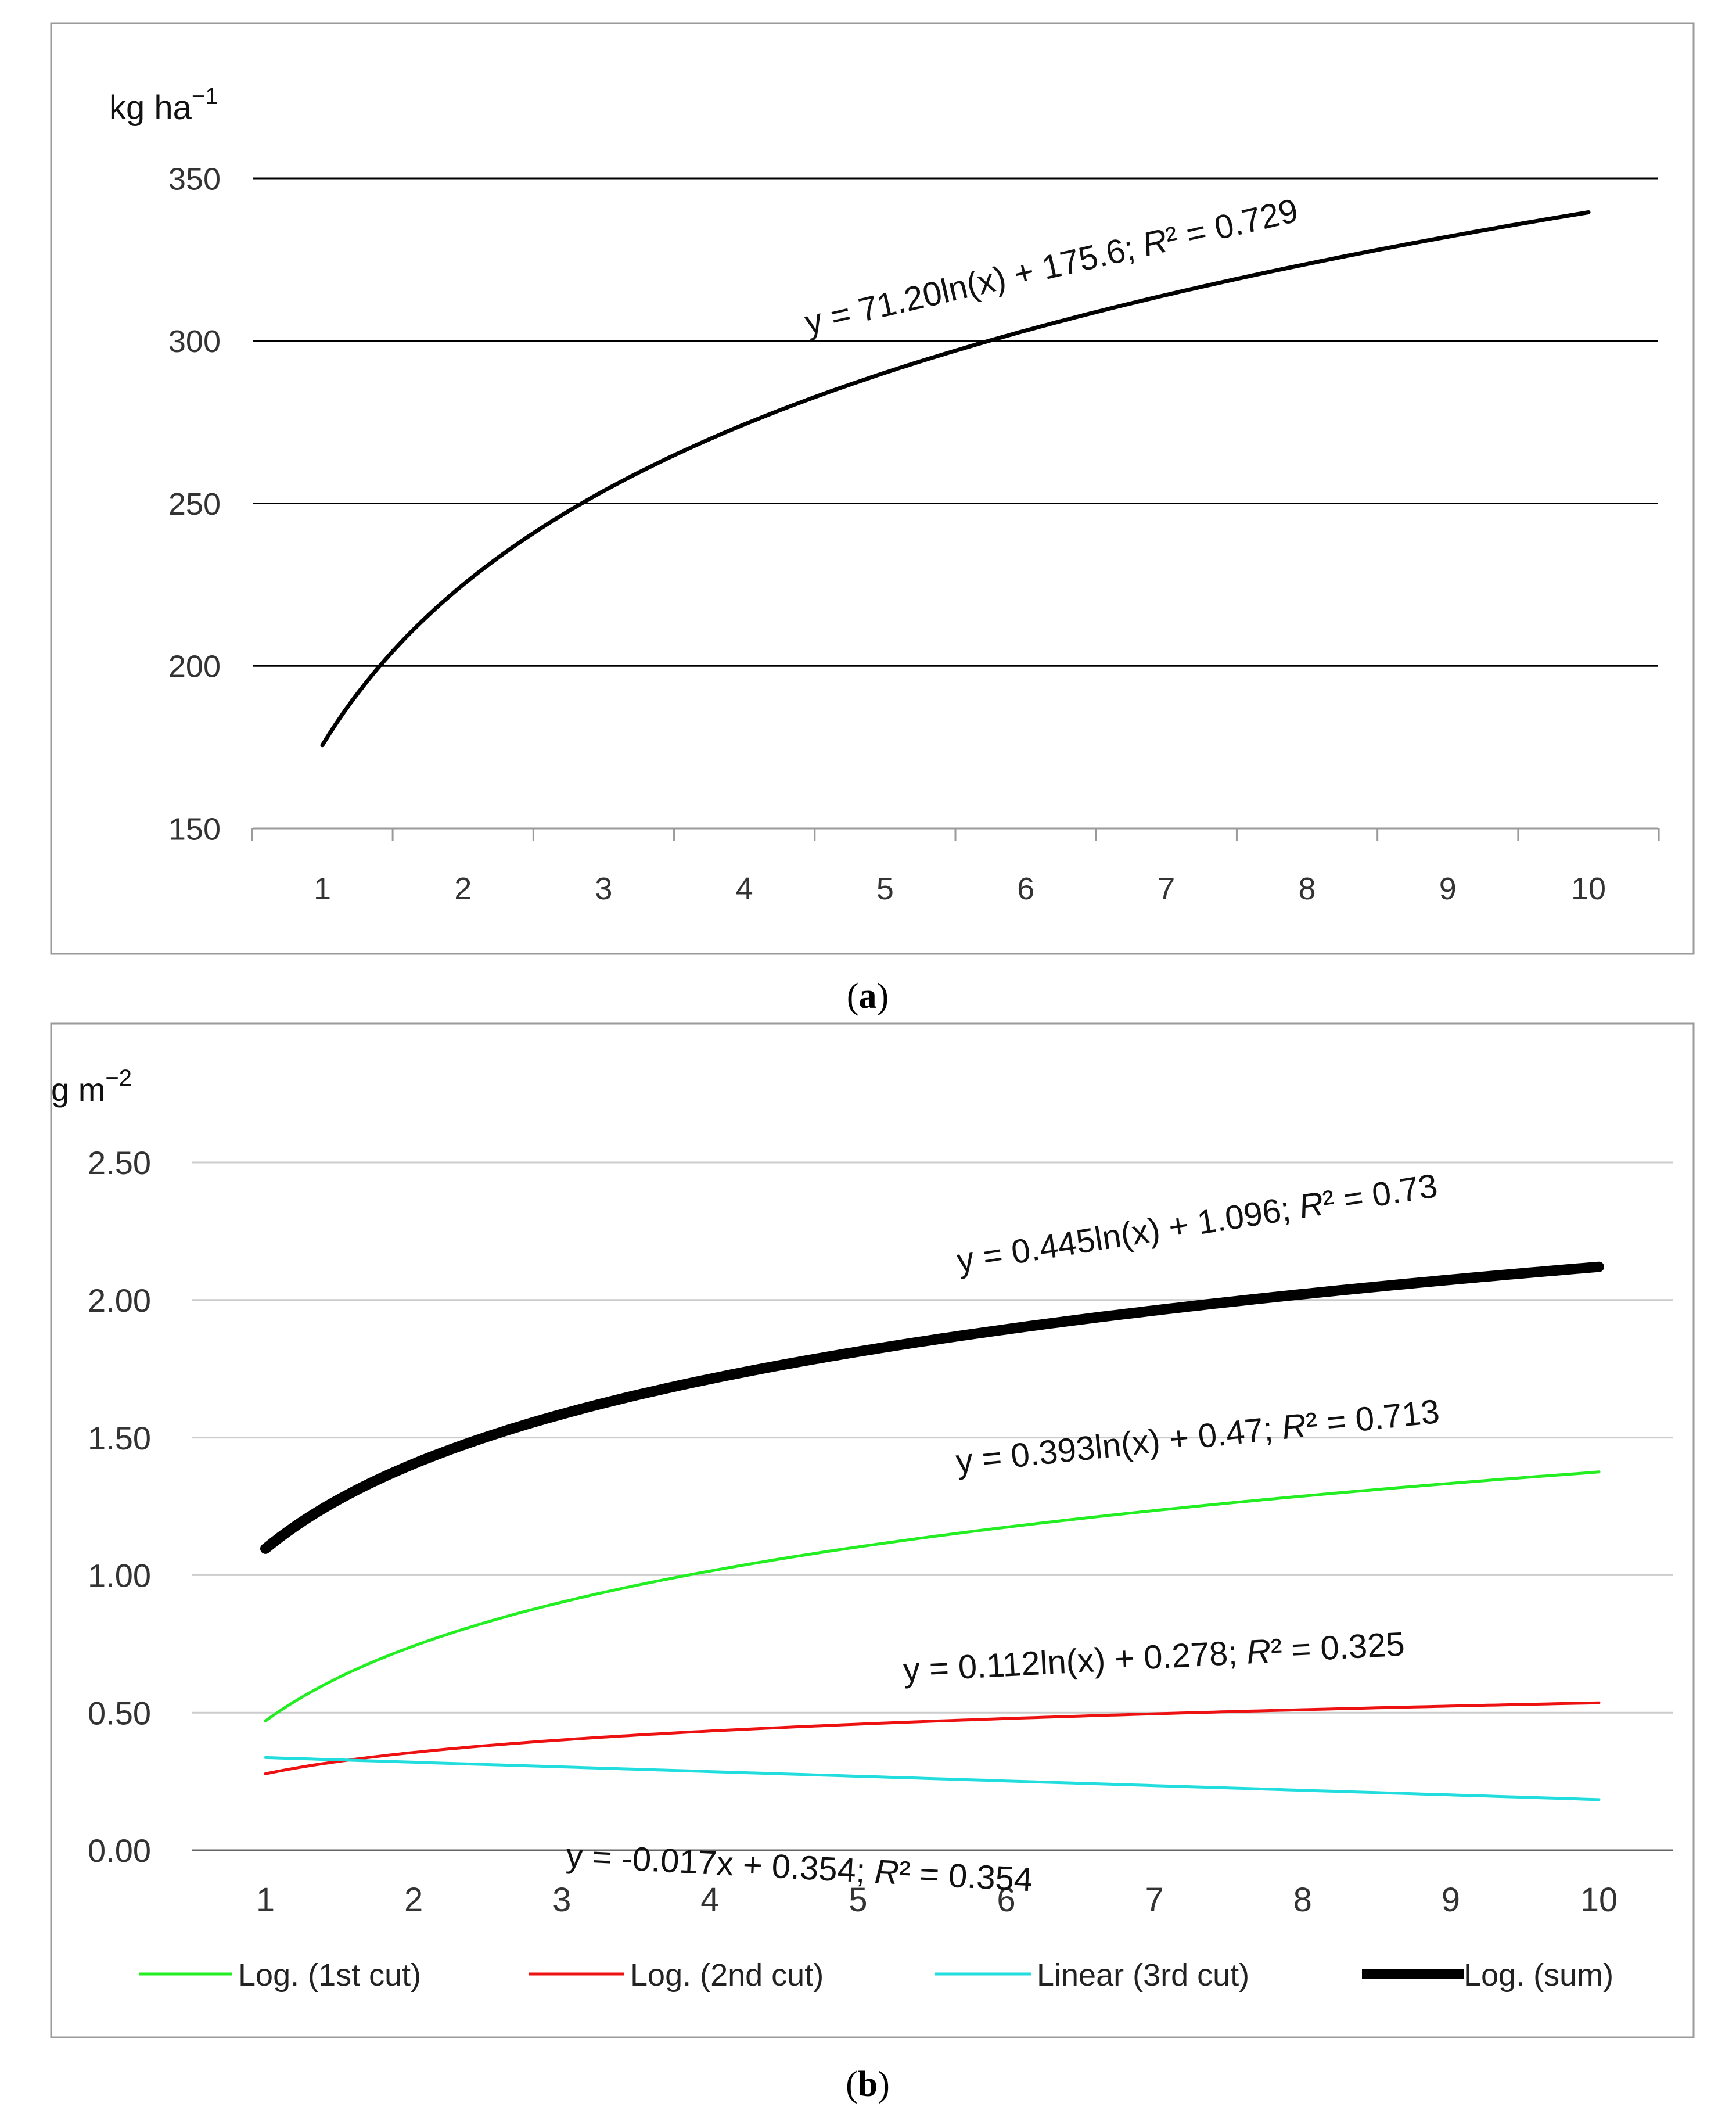  Describe the element at coordinates (955, 866) in the screenshot. I see `panel-a-x-axis: 1 2 3 4 5 6 7 8 9 10` at that location.